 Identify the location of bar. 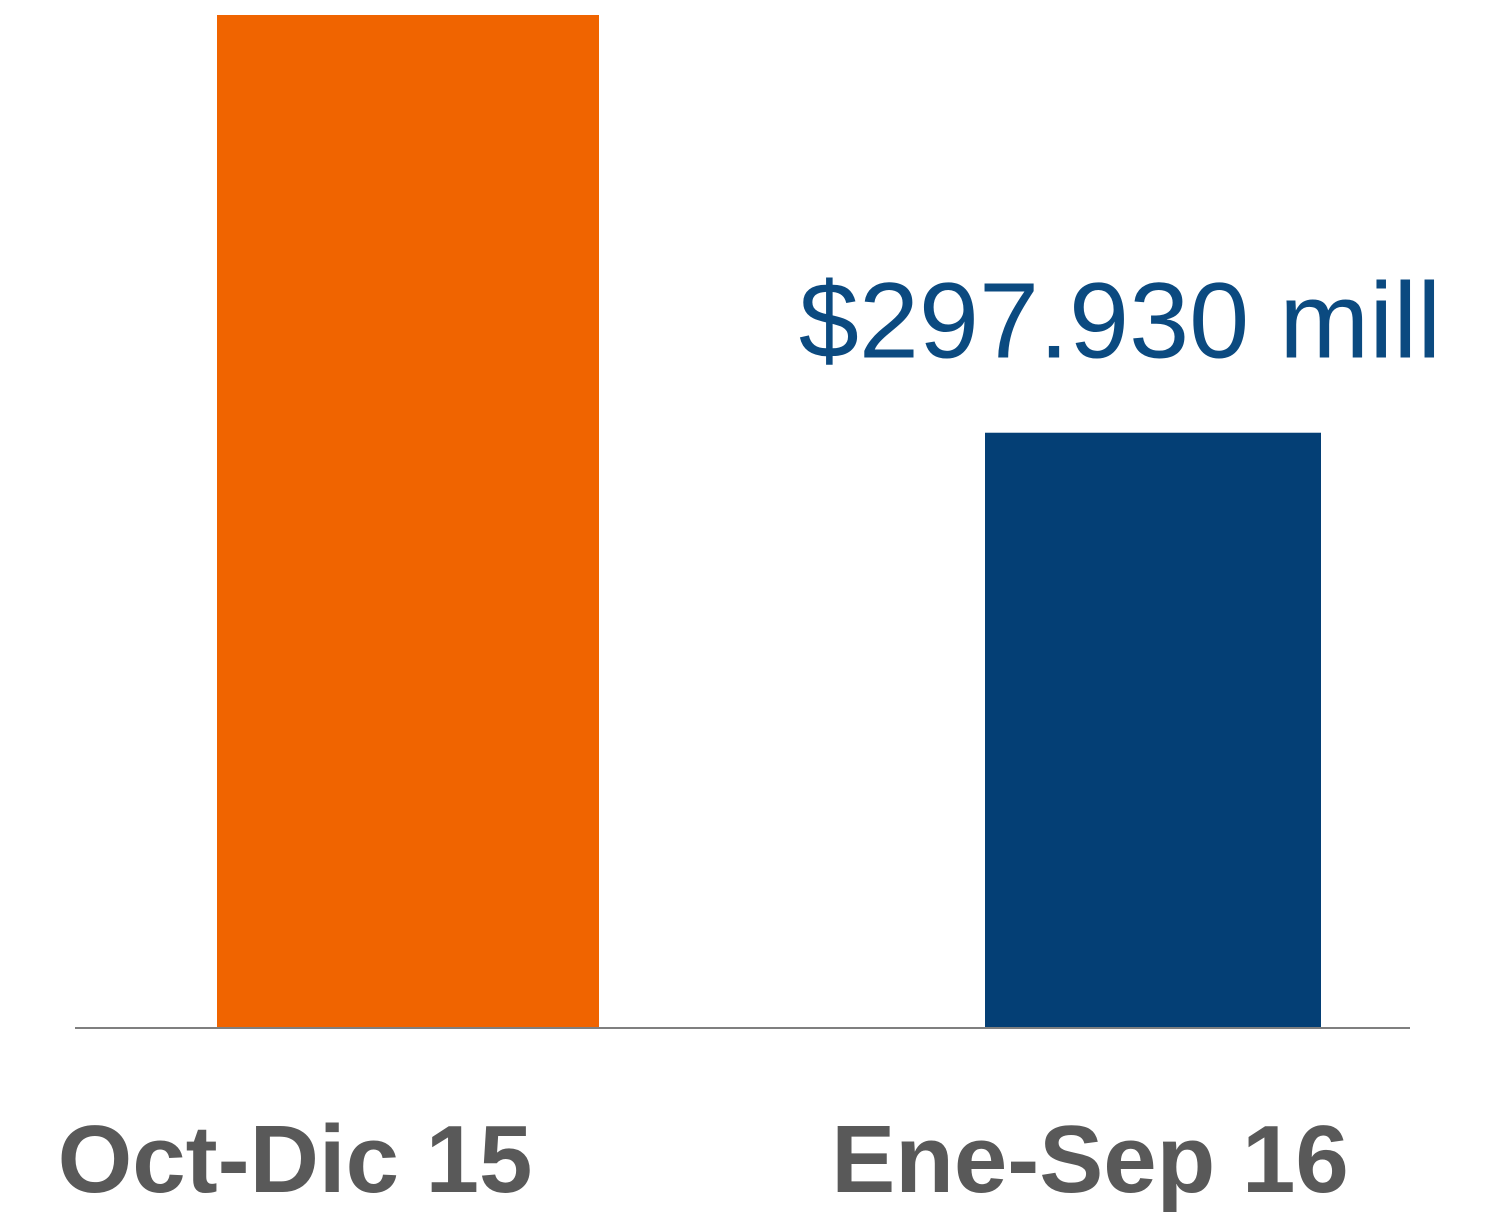
(1153, 730).